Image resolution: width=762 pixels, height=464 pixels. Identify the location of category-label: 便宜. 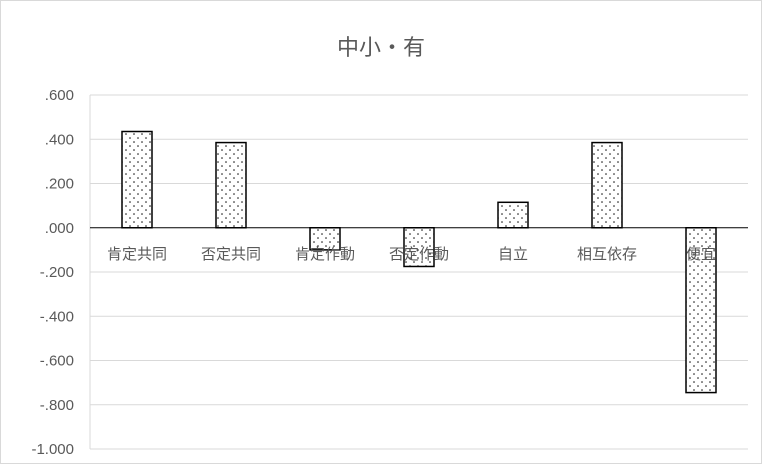
(701, 254).